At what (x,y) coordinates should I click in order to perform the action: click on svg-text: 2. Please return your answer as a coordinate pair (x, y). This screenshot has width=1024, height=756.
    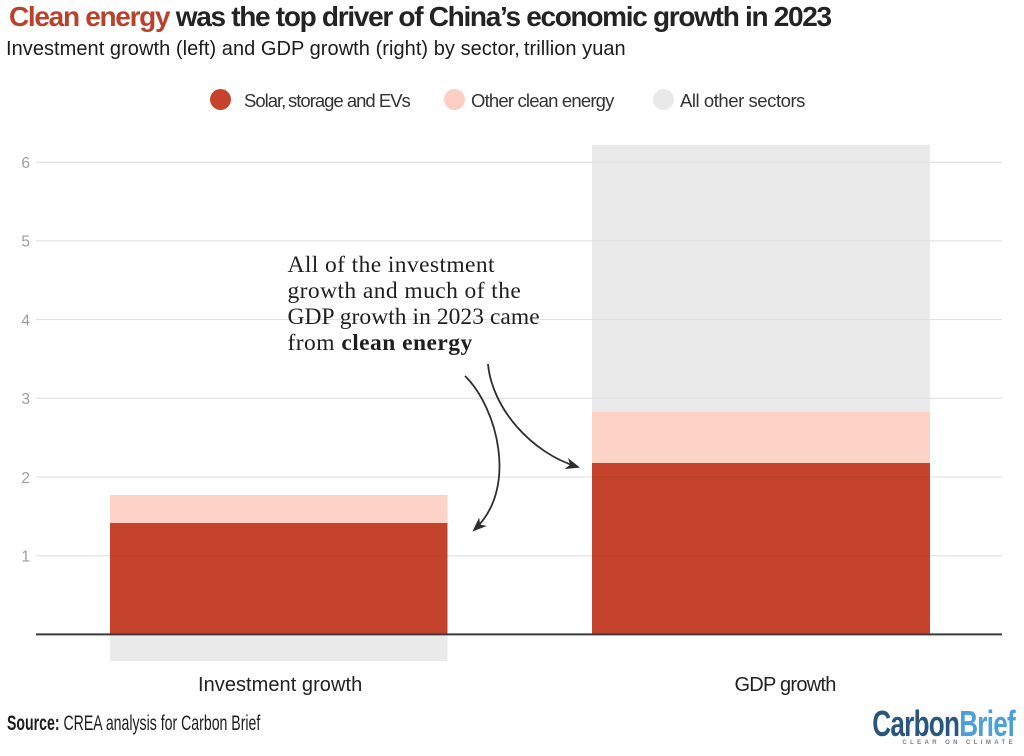
    Looking at the image, I should click on (25, 478).